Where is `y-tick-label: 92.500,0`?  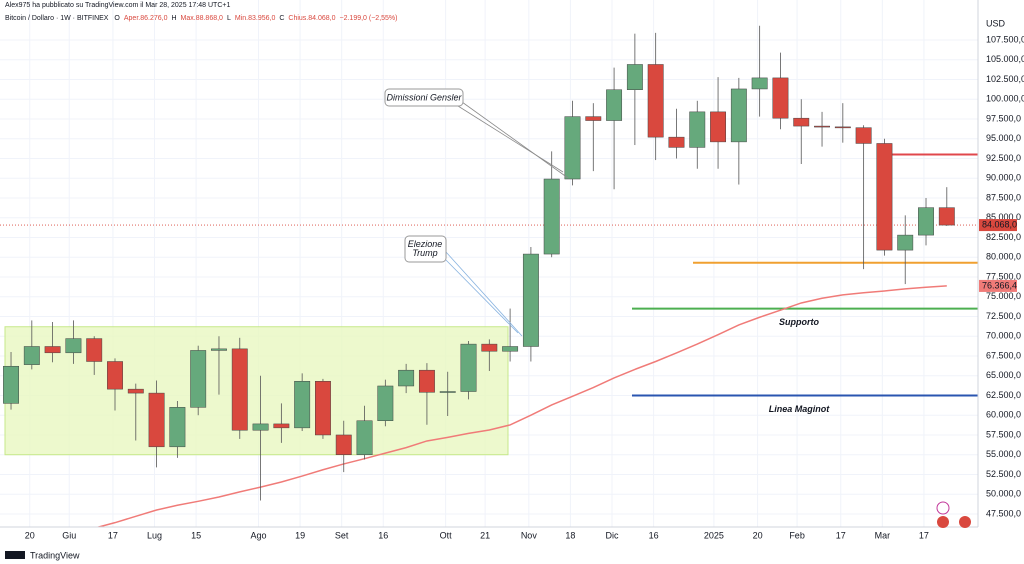 y-tick-label: 92.500,0 is located at coordinates (1003, 158).